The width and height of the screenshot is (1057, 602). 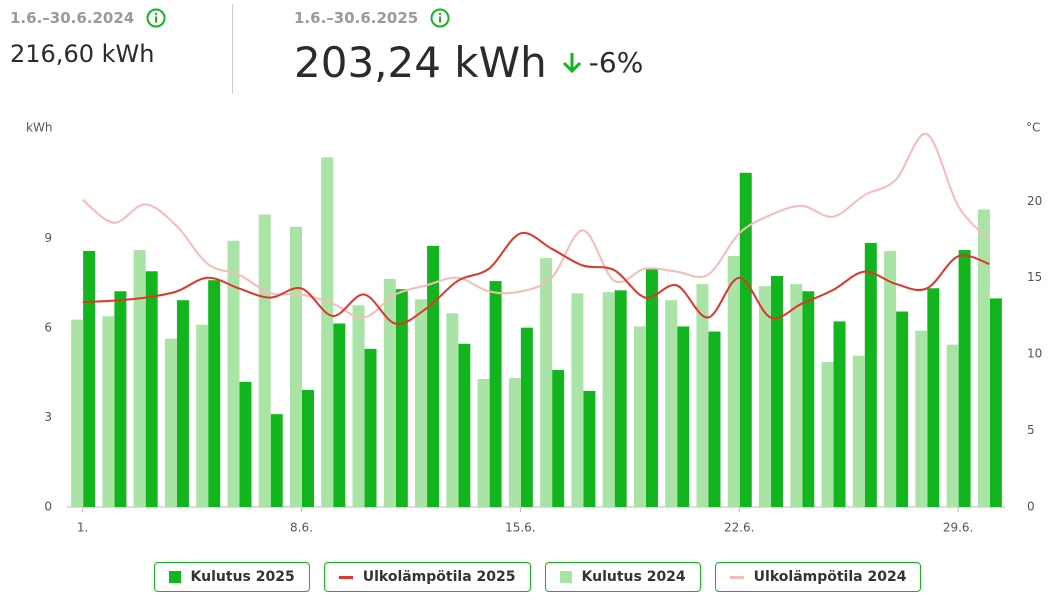 What do you see at coordinates (420, 62) in the screenshot?
I see `current-value: 203,24 kWh` at bounding box center [420, 62].